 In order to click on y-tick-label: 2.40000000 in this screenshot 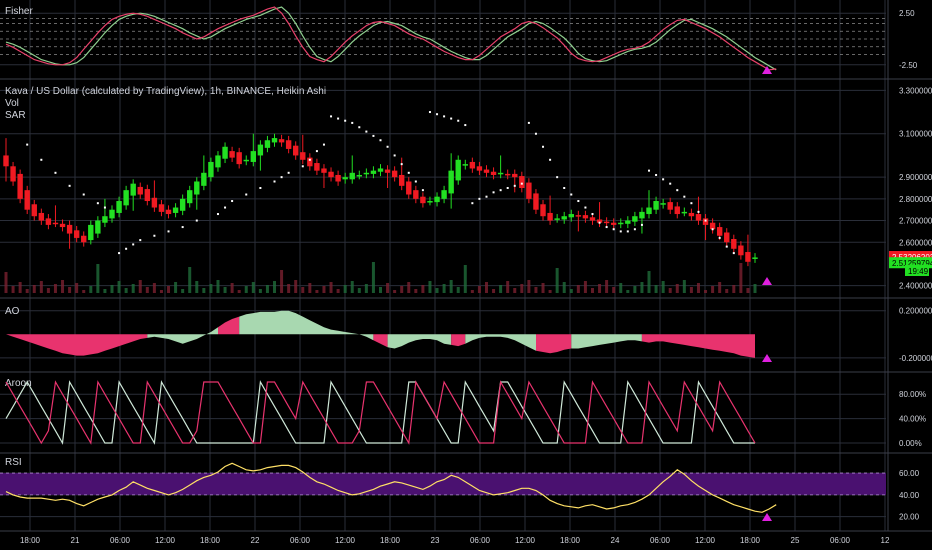, I will do `click(915, 286)`.